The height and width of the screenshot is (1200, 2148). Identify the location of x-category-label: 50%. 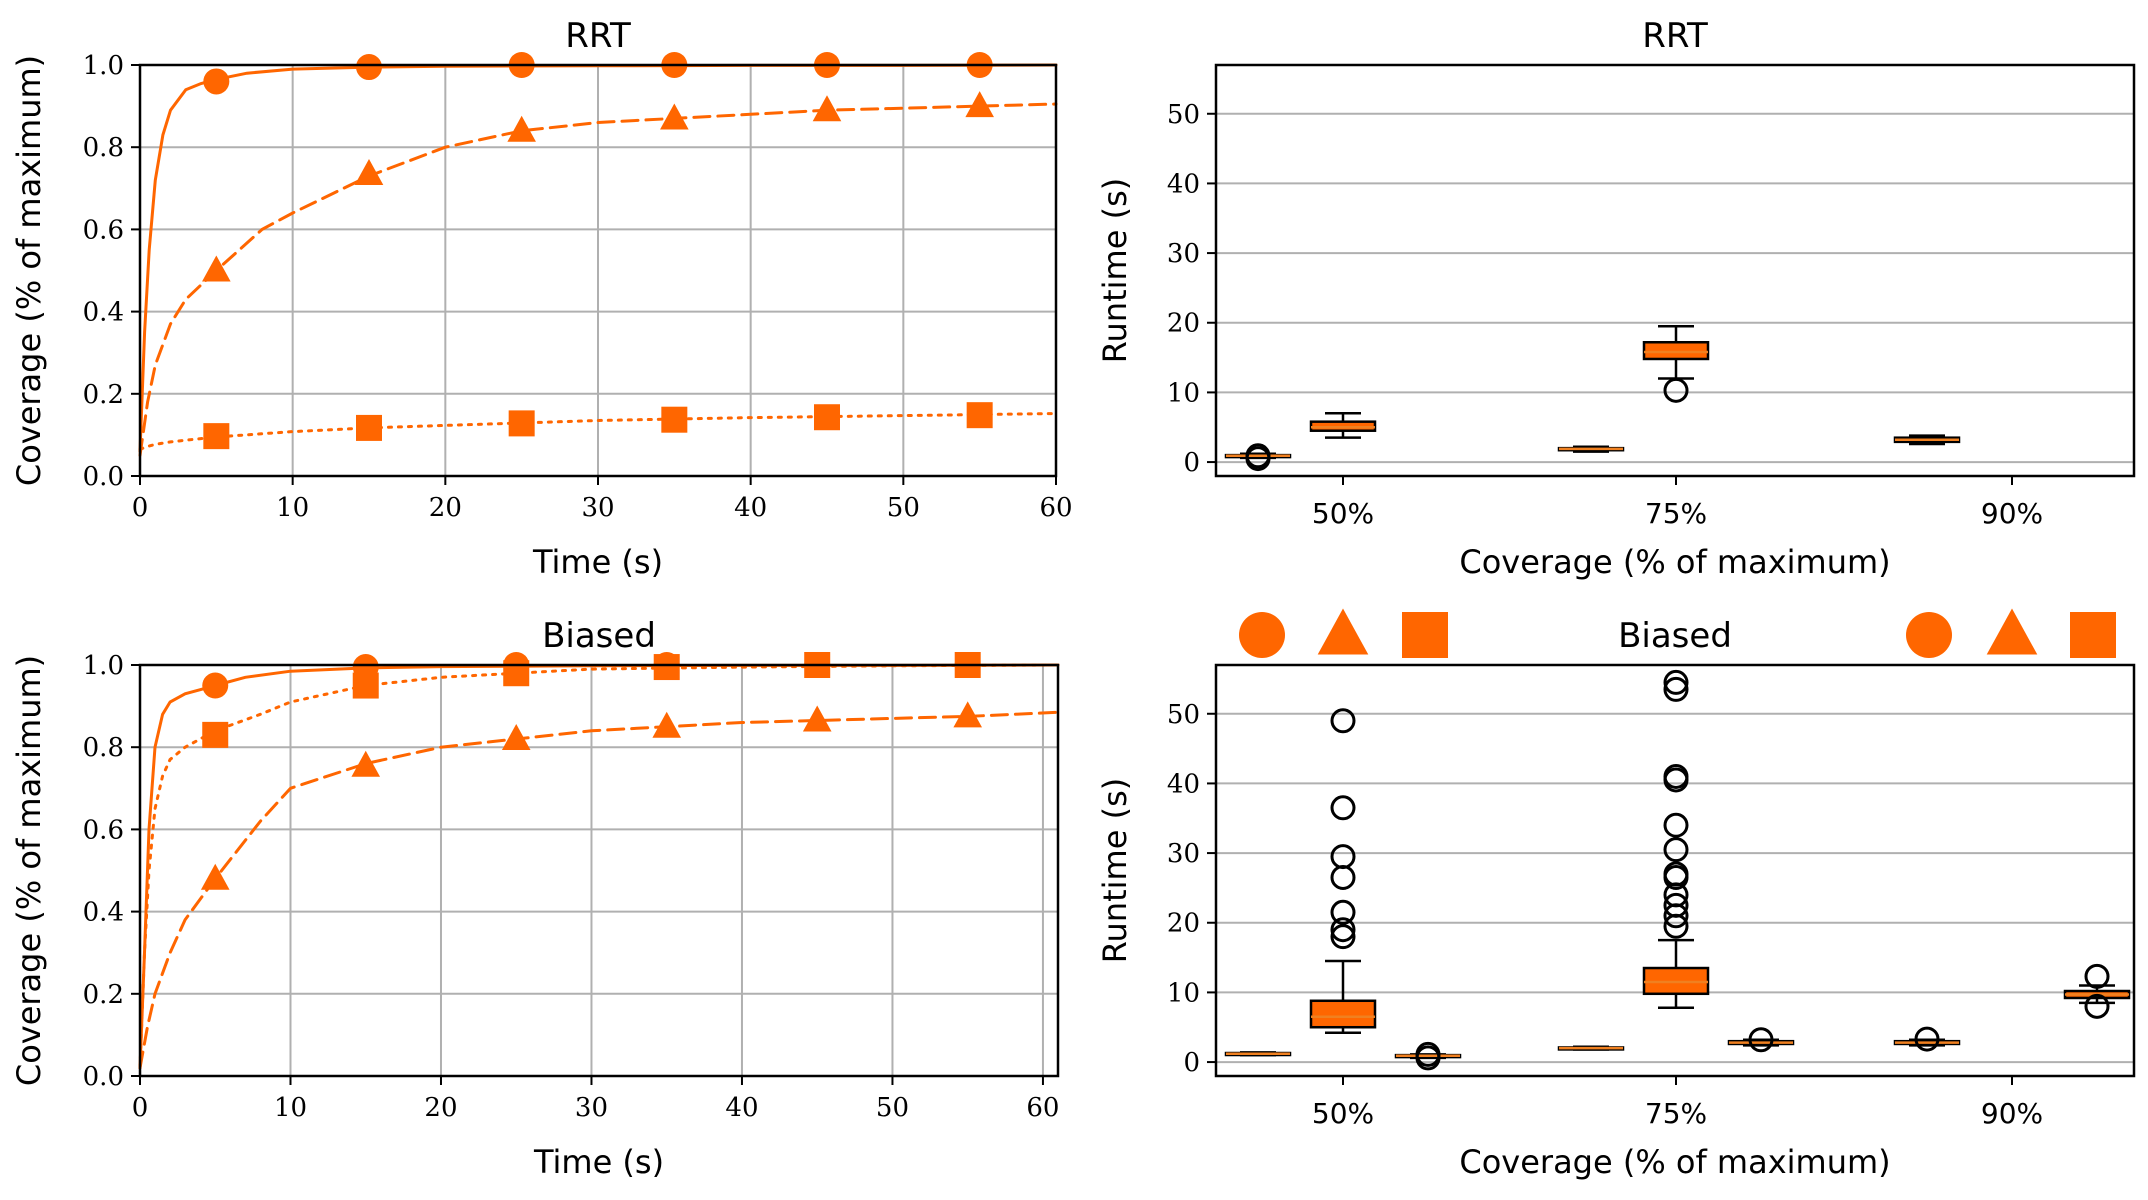
(1343, 513).